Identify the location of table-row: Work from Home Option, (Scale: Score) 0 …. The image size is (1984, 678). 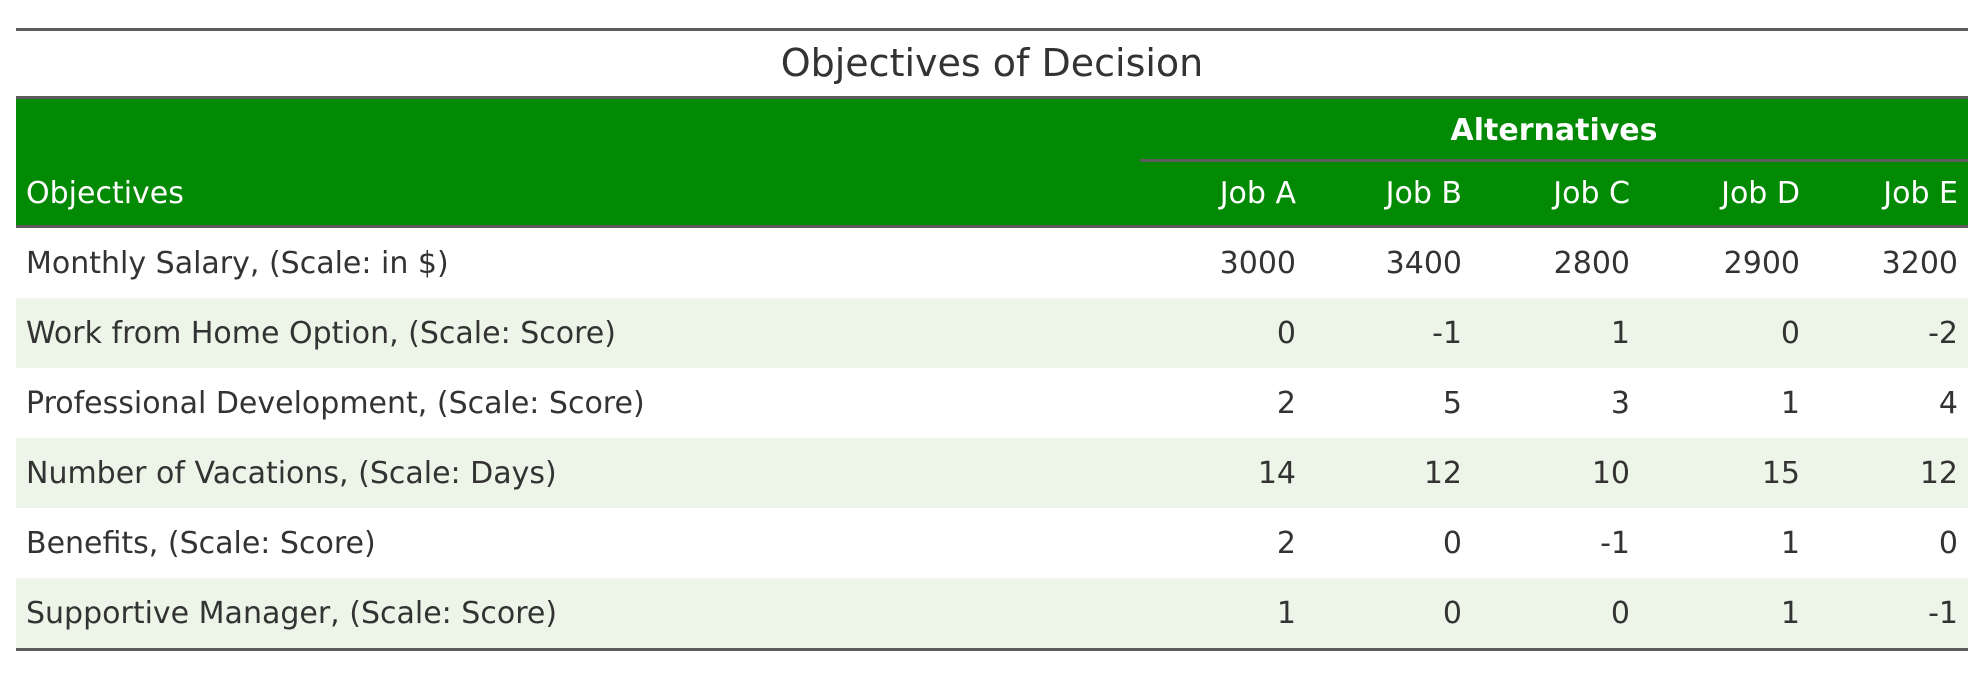
(992, 333).